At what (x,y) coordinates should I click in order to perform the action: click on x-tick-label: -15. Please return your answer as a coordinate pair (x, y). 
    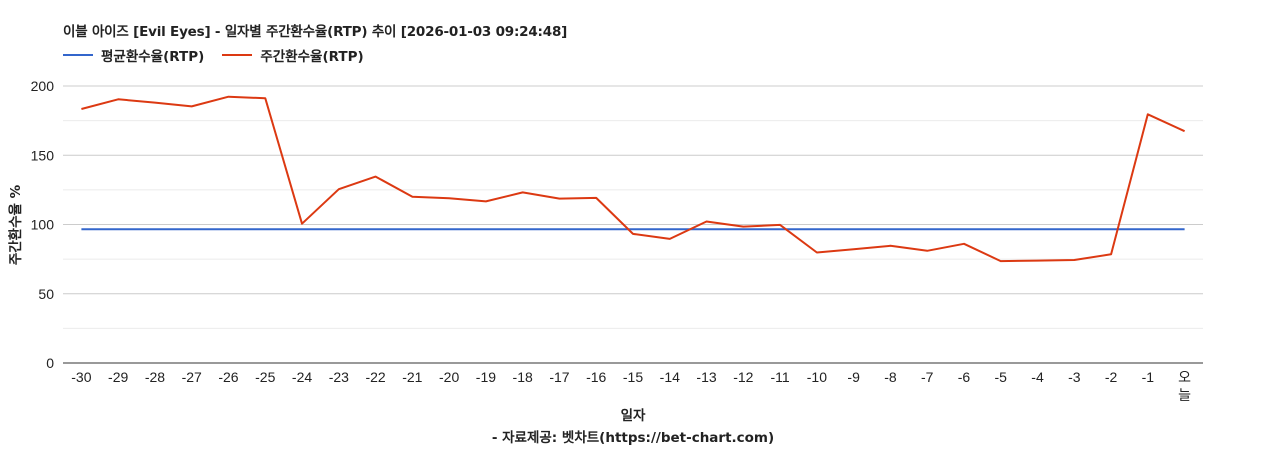
    Looking at the image, I should click on (633, 377).